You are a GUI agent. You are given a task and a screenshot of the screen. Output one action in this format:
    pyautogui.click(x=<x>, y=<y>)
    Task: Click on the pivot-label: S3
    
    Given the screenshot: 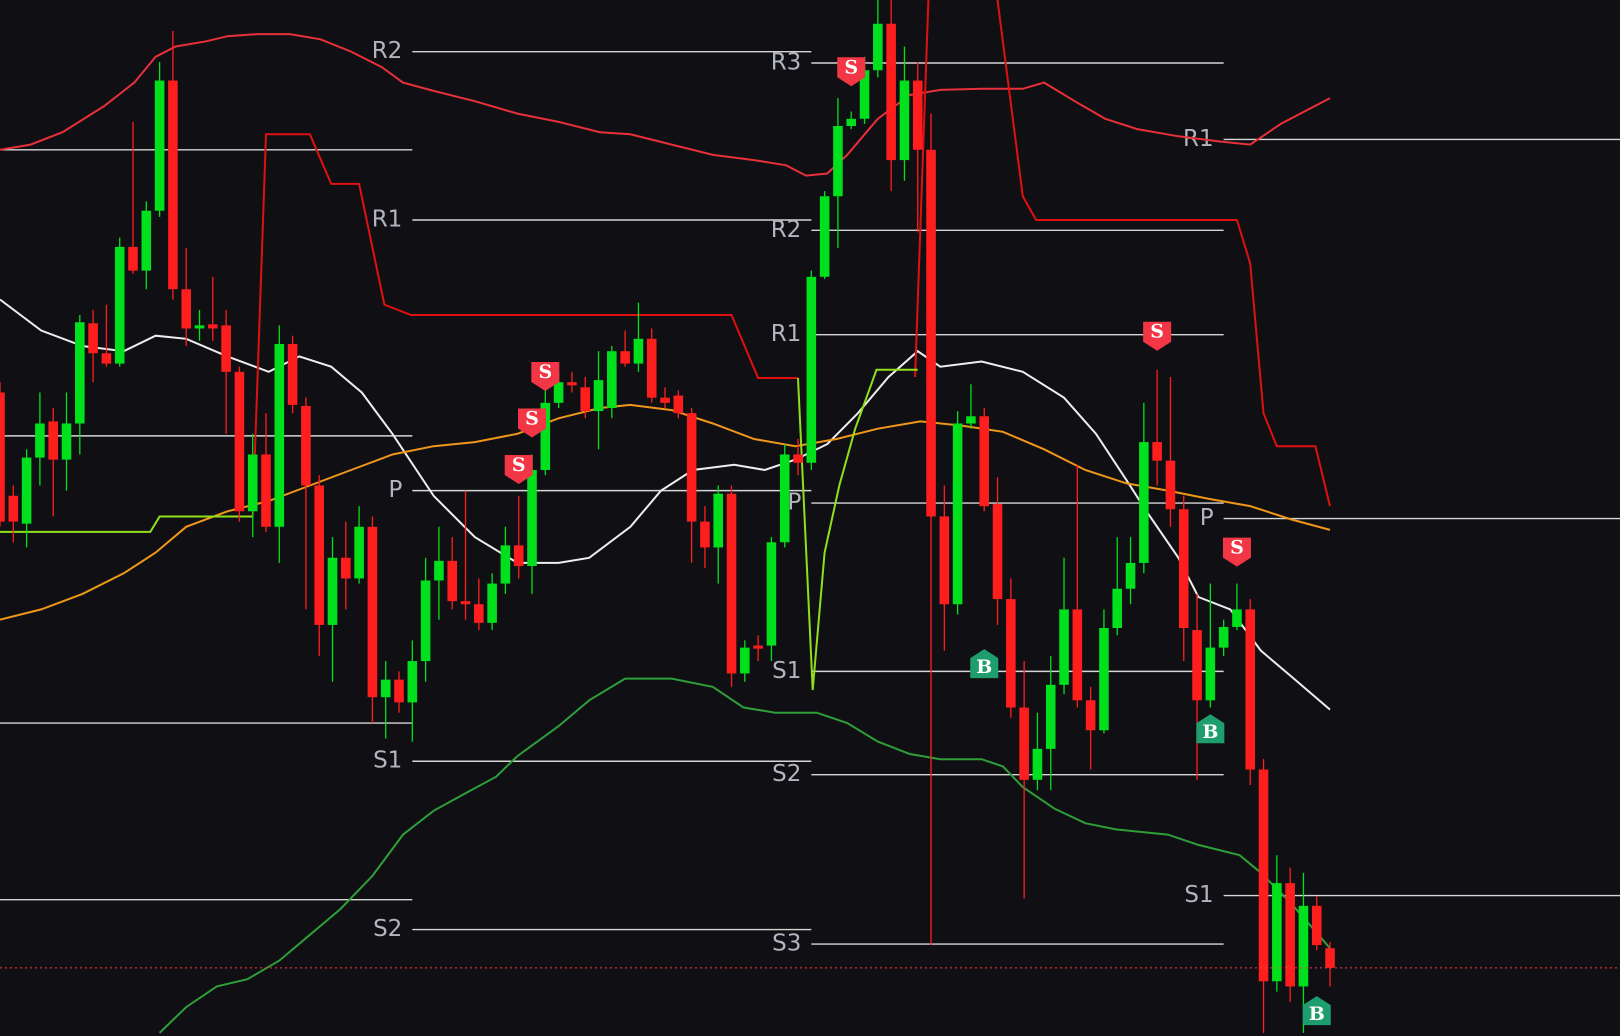 What is the action you would take?
    pyautogui.click(x=786, y=944)
    